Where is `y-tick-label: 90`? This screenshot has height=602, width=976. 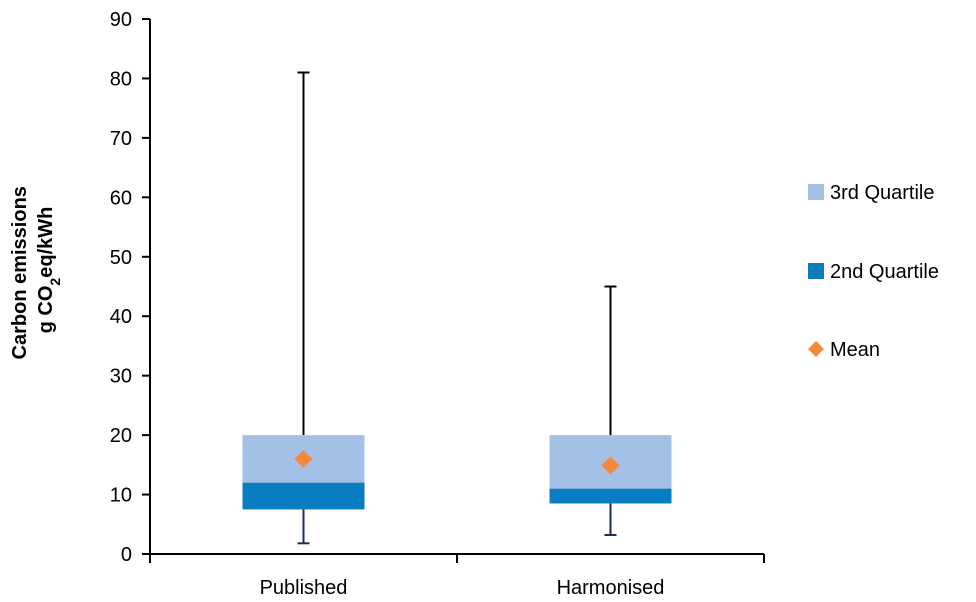
y-tick-label: 90 is located at coordinates (121, 20).